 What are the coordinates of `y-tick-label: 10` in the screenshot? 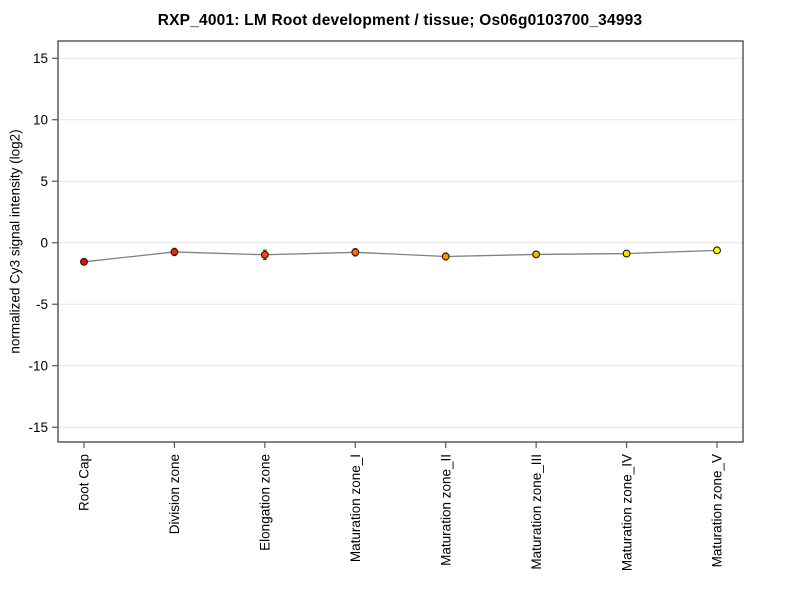 It's located at (40, 119).